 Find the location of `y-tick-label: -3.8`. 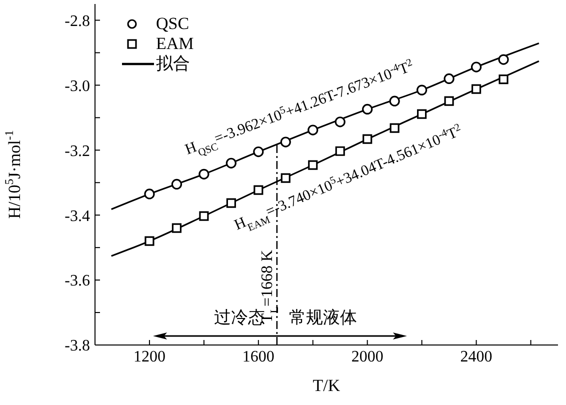

y-tick-label: -3.8 is located at coordinates (77, 346).